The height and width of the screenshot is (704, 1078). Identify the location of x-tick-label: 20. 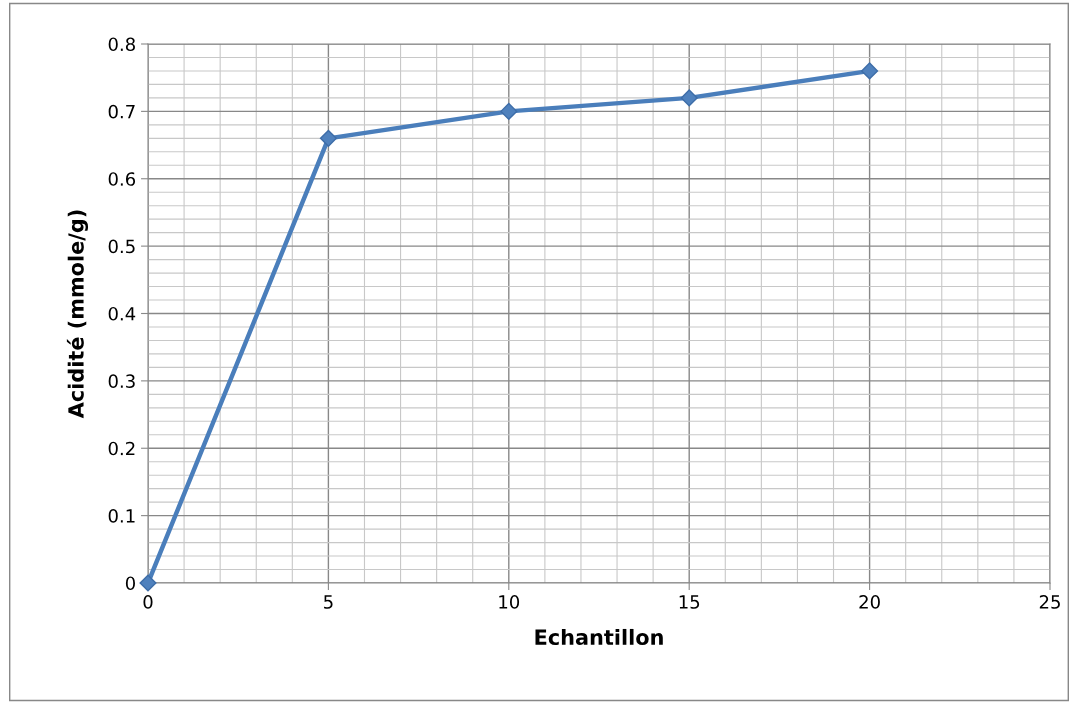
(869, 602).